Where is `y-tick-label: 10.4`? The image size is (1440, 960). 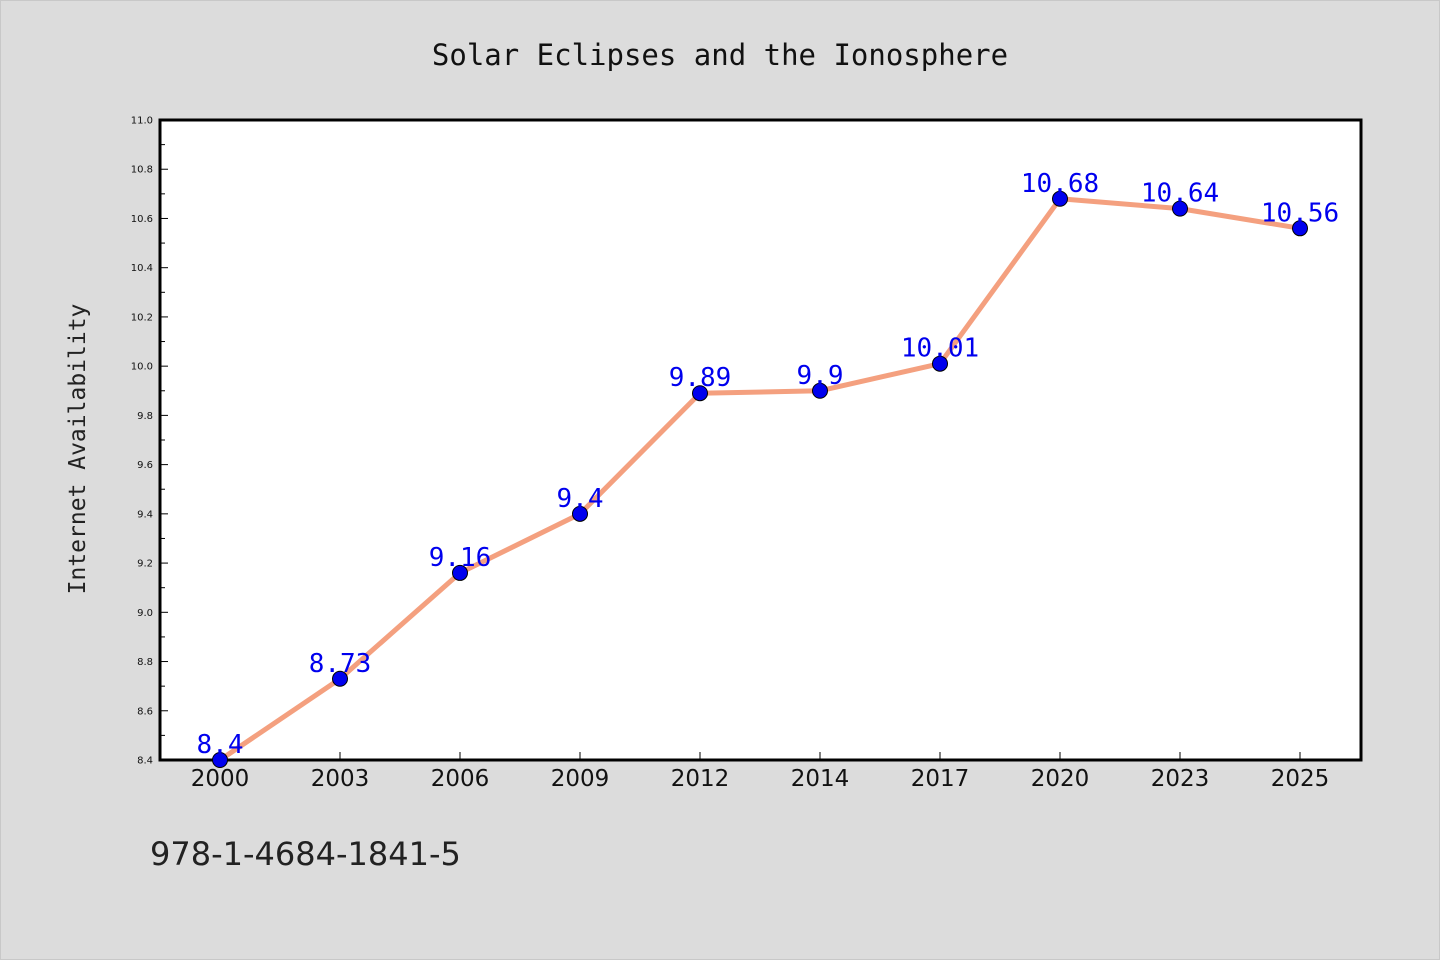
y-tick-label: 10.4 is located at coordinates (142, 268).